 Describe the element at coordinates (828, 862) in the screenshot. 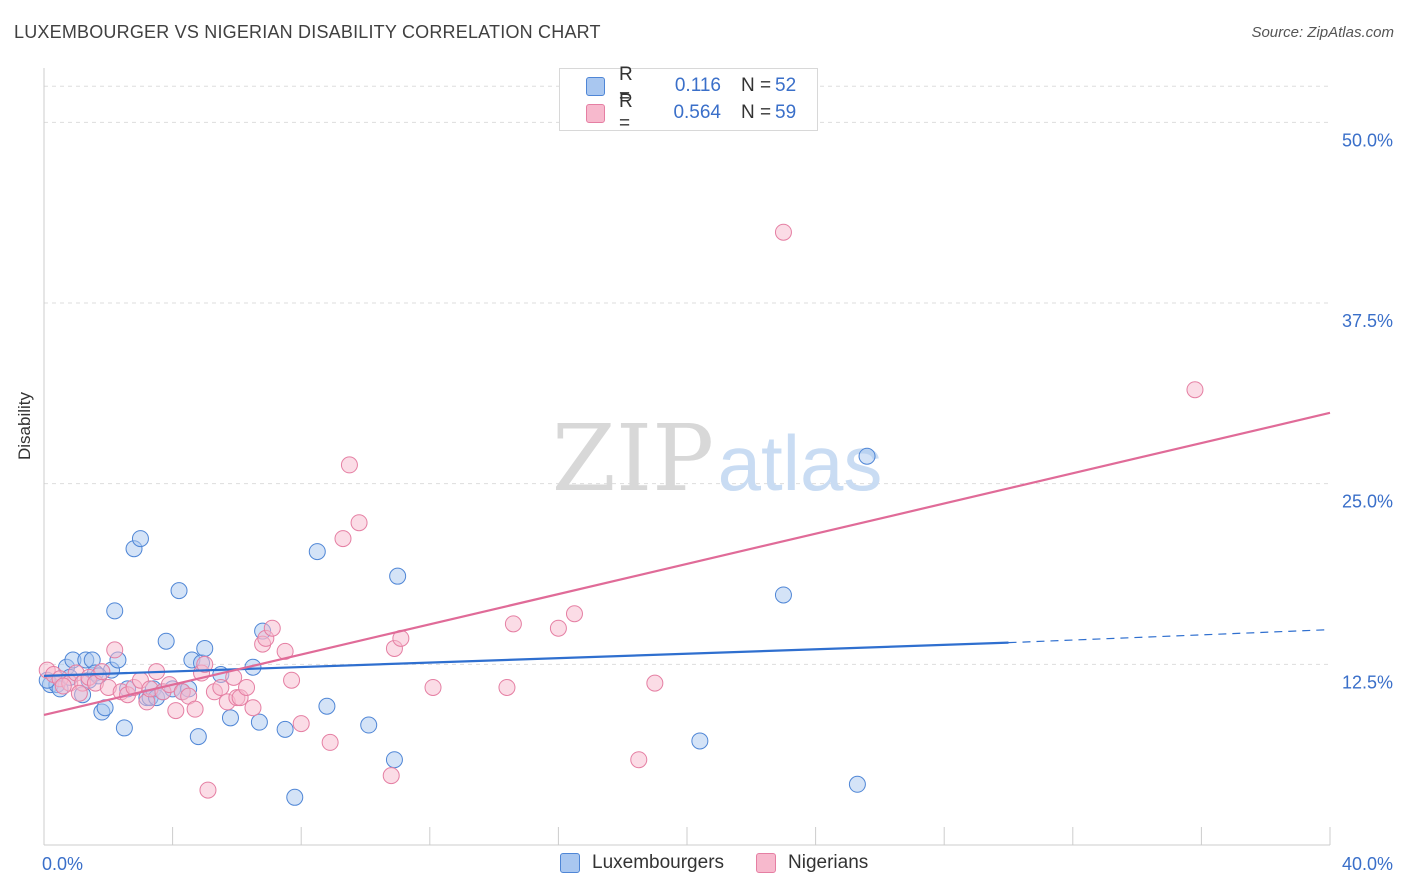

I see `legend-label-nigerians: Nigerians` at that location.